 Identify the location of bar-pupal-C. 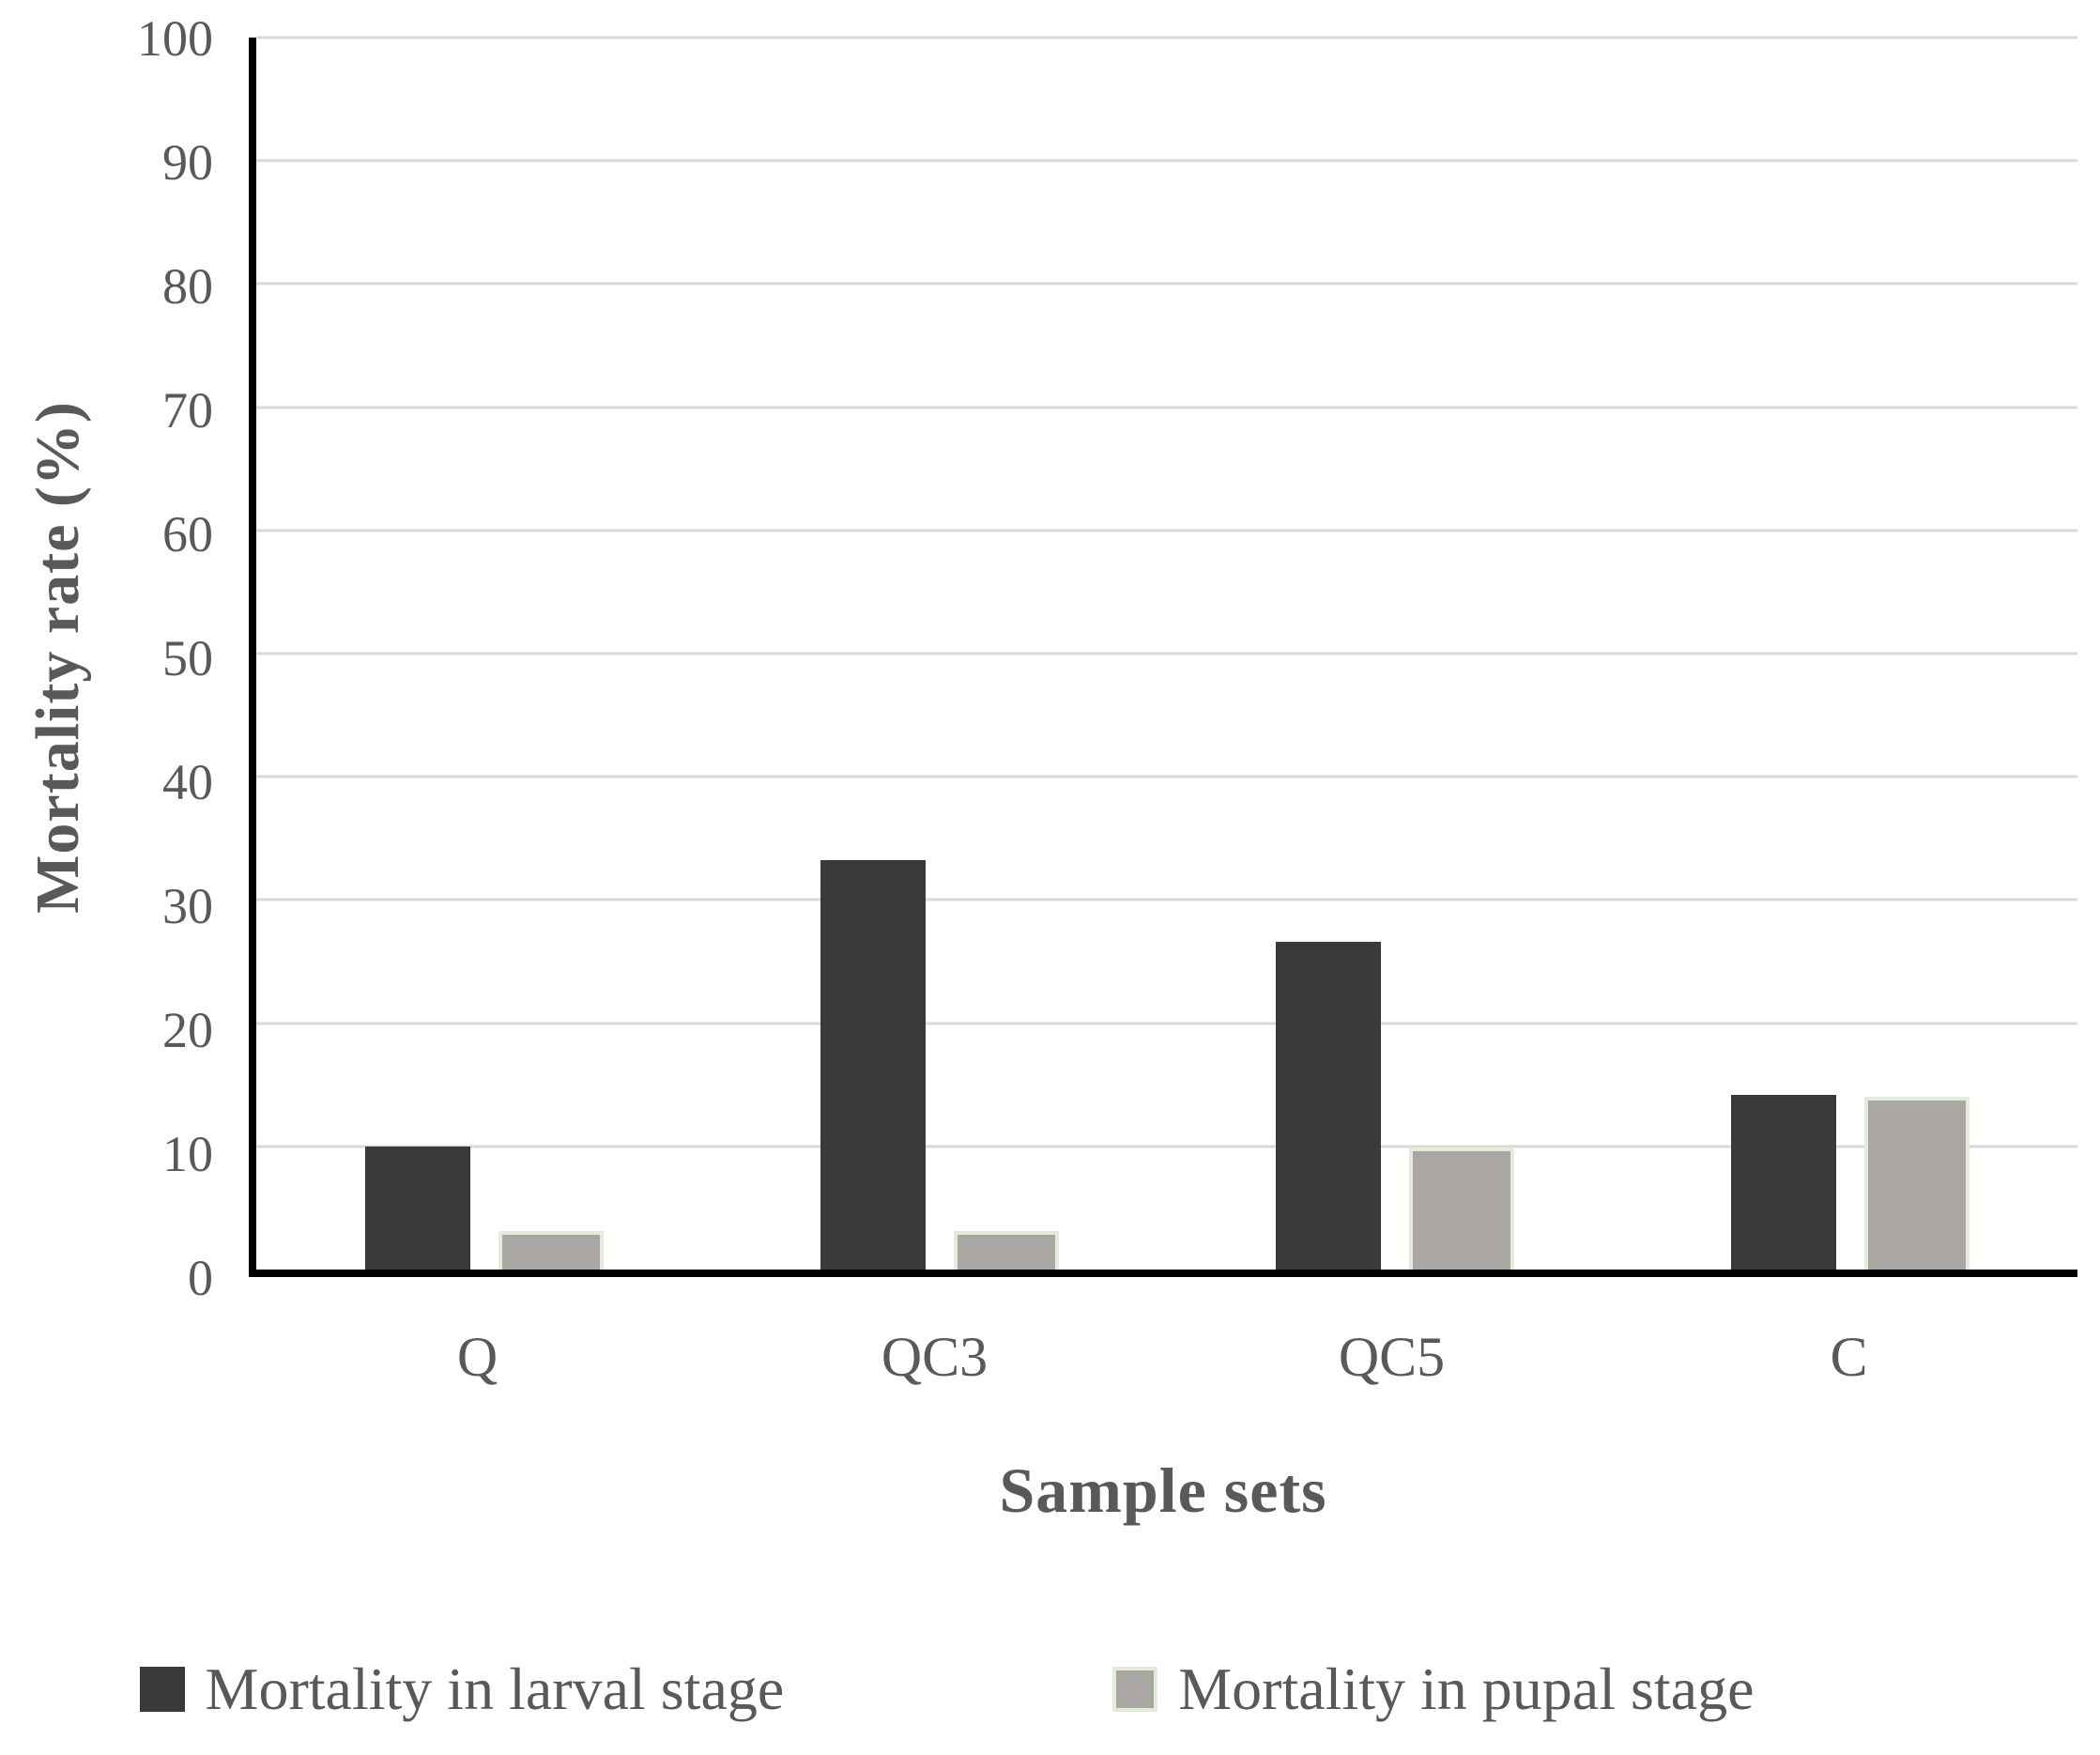
(1917, 1183).